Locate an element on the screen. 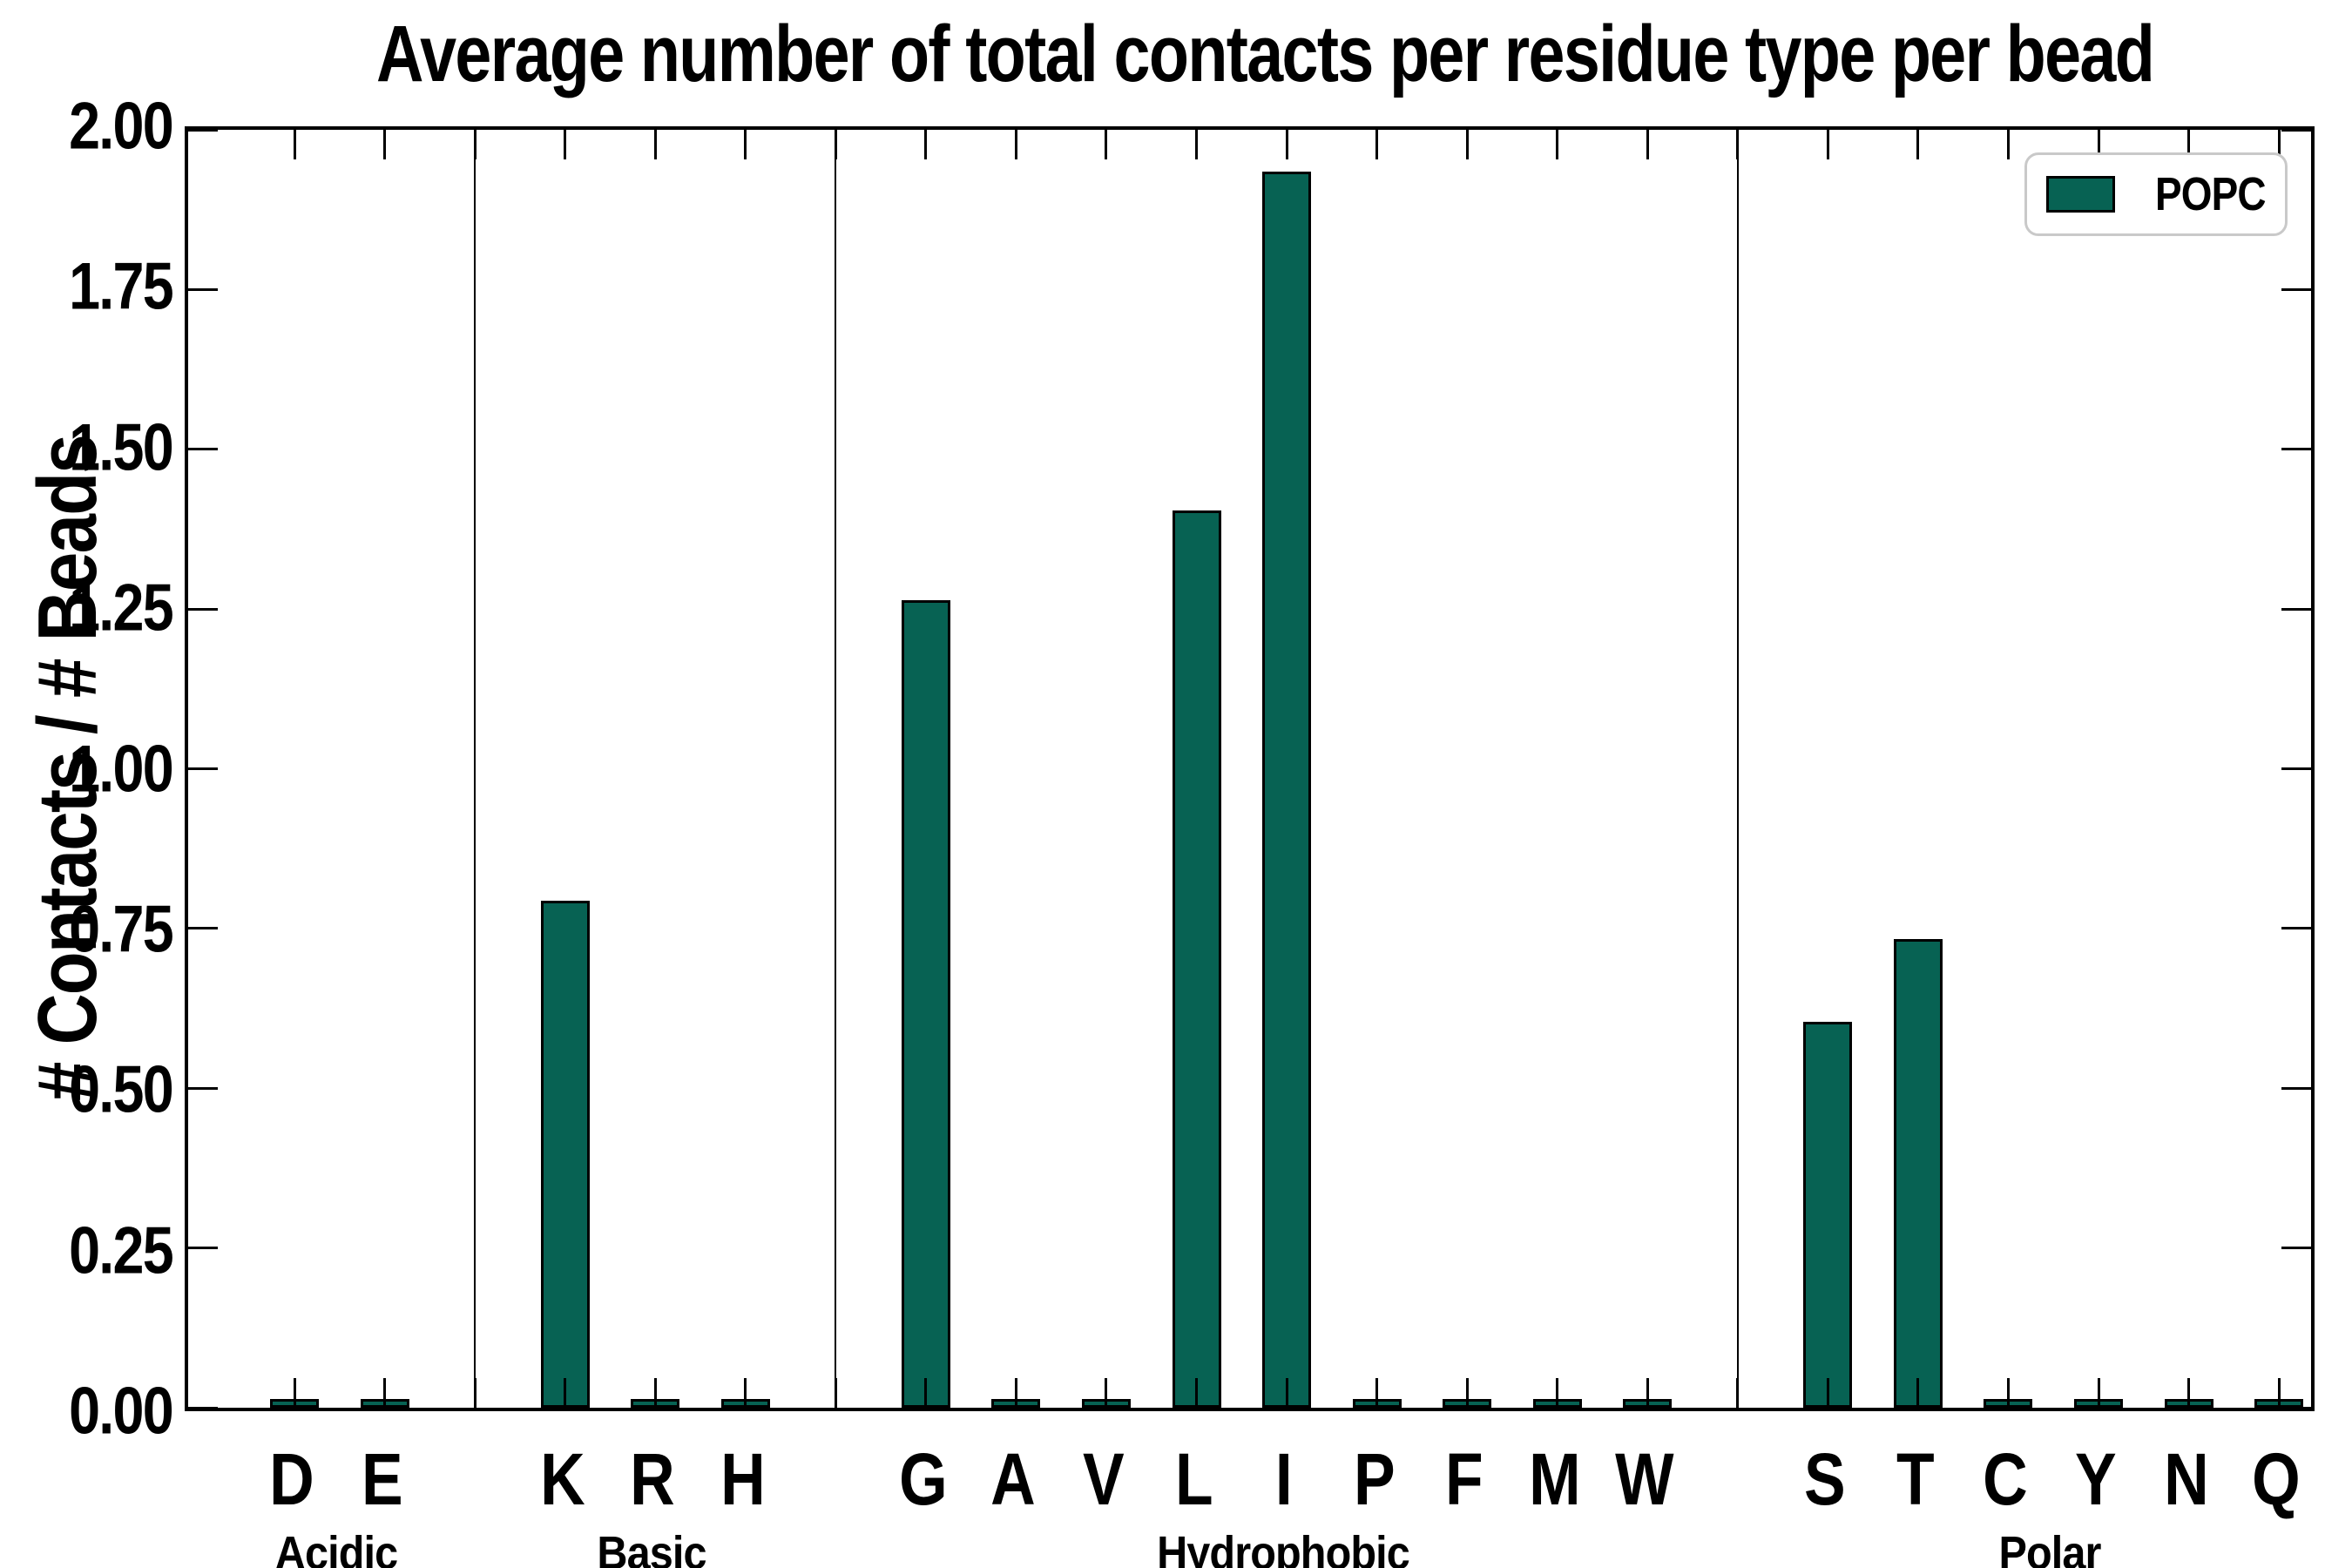 The width and height of the screenshot is (2352, 1568). legend: POPC is located at coordinates (2156, 194).